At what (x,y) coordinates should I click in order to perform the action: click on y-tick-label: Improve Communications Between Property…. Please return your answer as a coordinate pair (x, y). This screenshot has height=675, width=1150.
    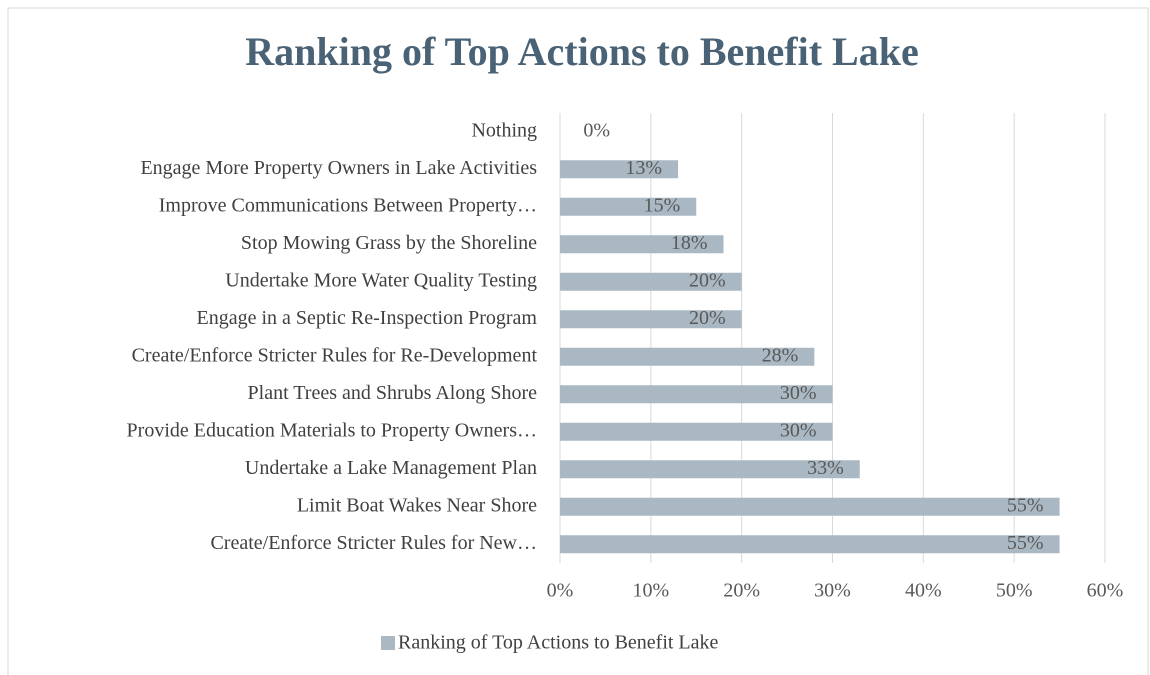
    Looking at the image, I should click on (348, 205).